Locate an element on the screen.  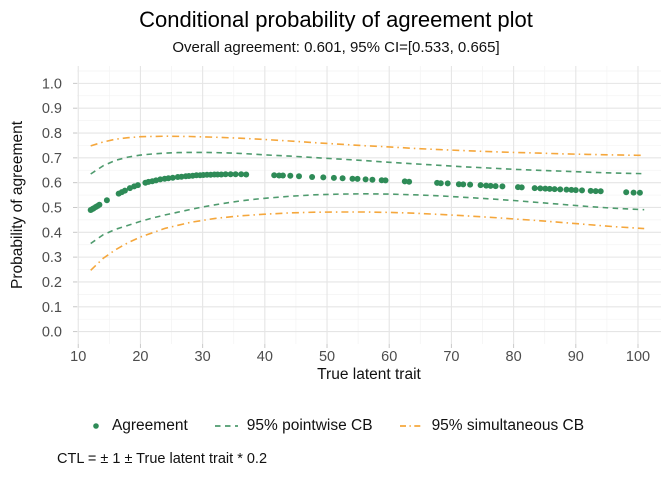
x-tick-label: 60 is located at coordinates (389, 357).